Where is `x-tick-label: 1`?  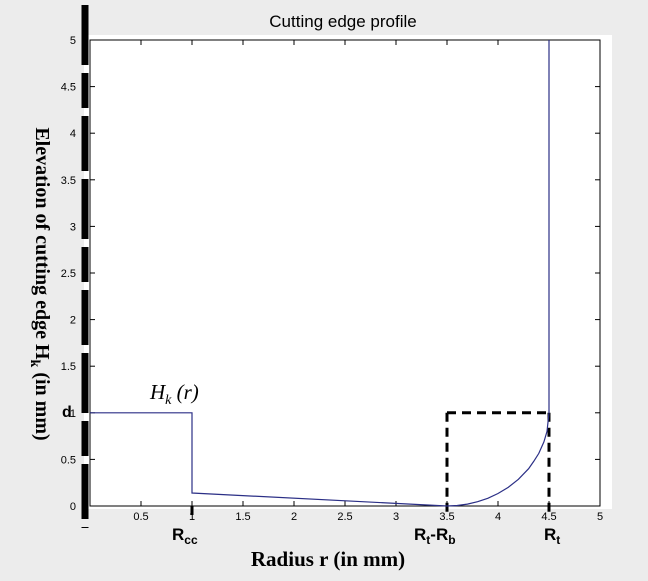
x-tick-label: 1 is located at coordinates (192, 517).